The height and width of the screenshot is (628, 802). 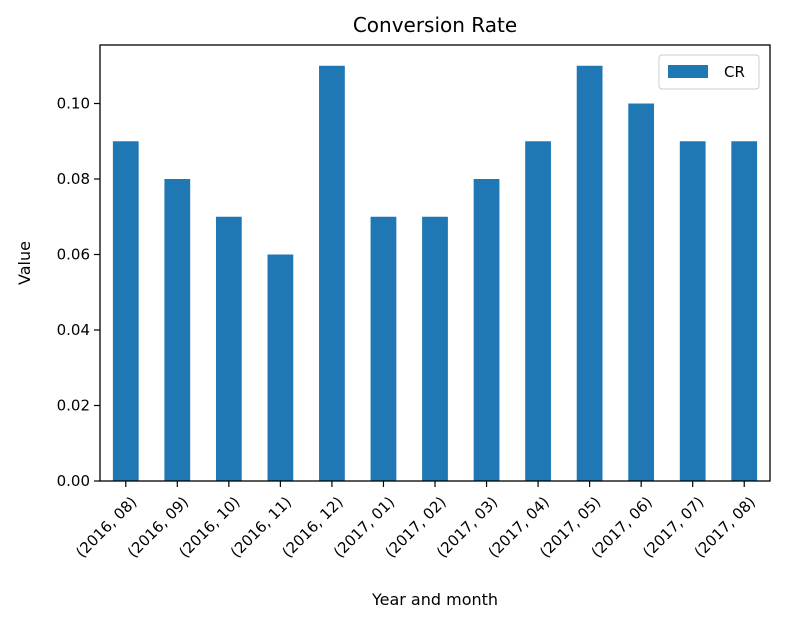 What do you see at coordinates (73, 104) in the screenshot?
I see `y-tick-label: 0.10` at bounding box center [73, 104].